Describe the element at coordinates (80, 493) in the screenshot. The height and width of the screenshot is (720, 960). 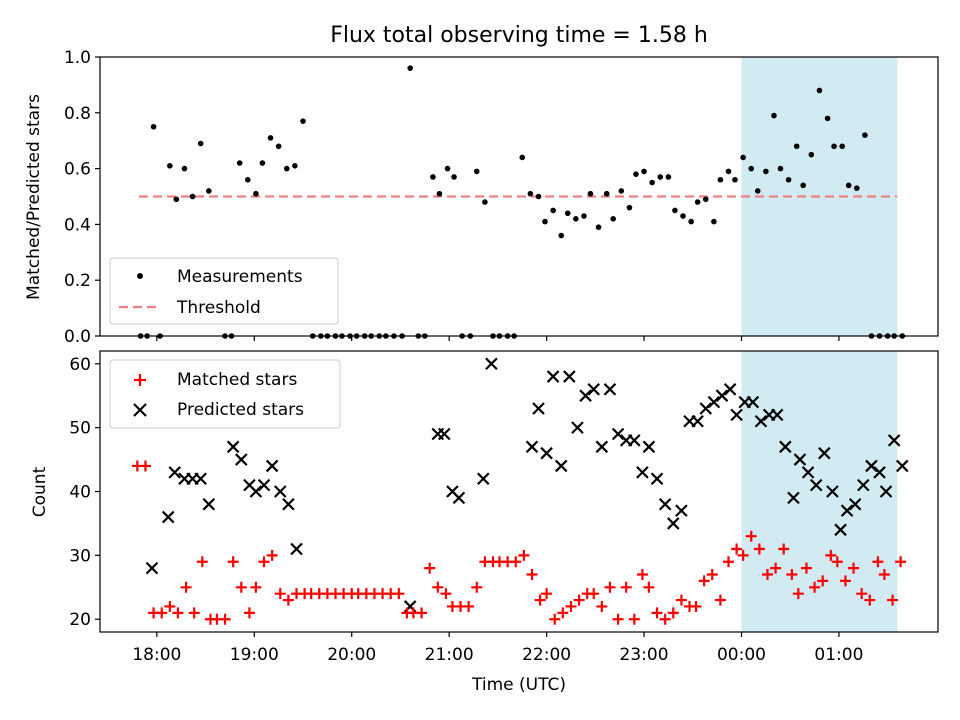
I see `y-tick-label: 40` at that location.